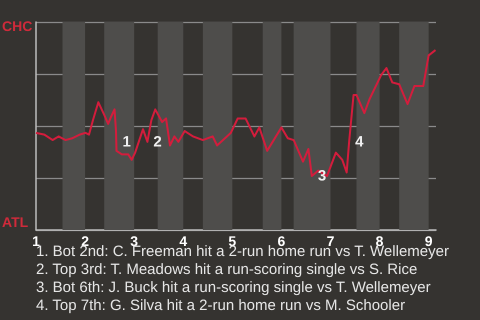 The width and height of the screenshot is (480, 320). What do you see at coordinates (221, 306) in the screenshot?
I see `text: 4. Top 7th: G. Silva hit a 2-run home run vs M. Schooler` at bounding box center [221, 306].